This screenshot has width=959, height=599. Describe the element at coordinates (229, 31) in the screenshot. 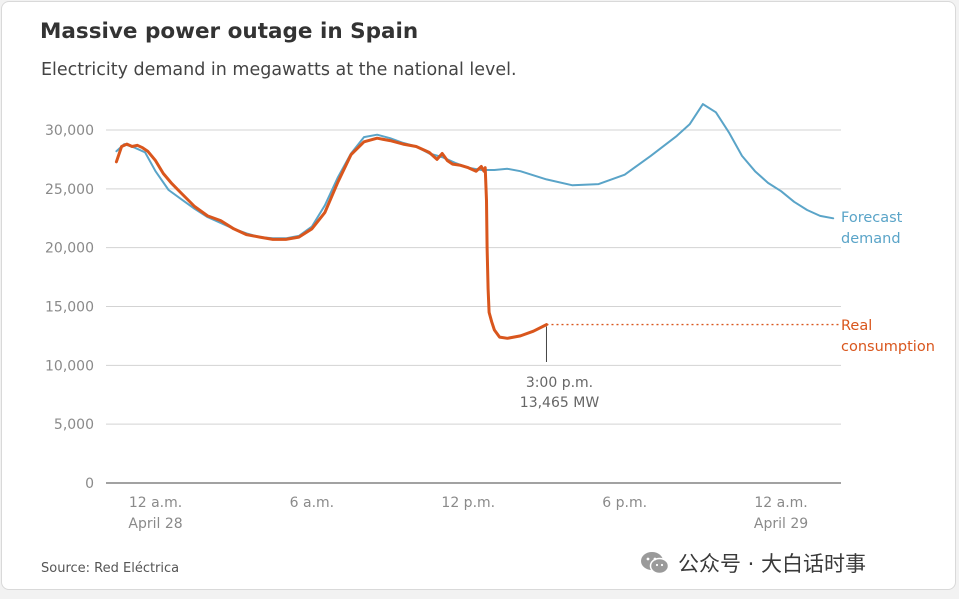

I see `chart-title: Massive power outage in Spain` at that location.